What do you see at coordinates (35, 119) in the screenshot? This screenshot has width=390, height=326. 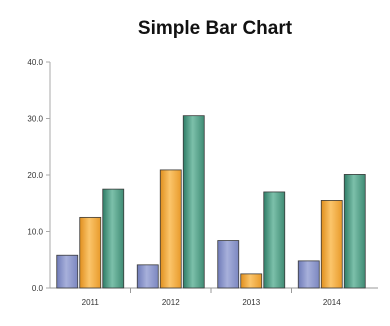 I see `y-tick-label: 30.0` at bounding box center [35, 119].